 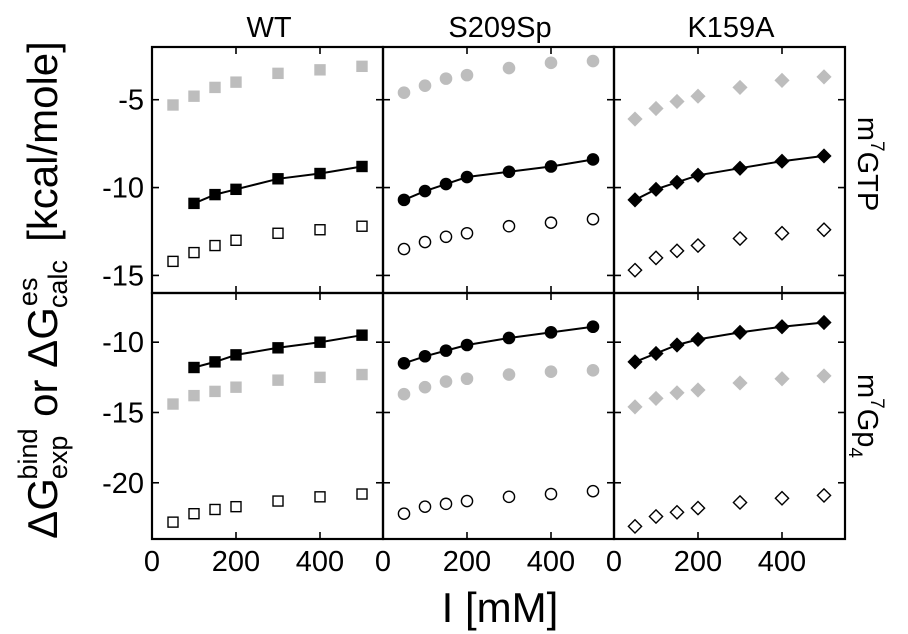 I want to click on svg-text: m7GTP, so click(x=869, y=164).